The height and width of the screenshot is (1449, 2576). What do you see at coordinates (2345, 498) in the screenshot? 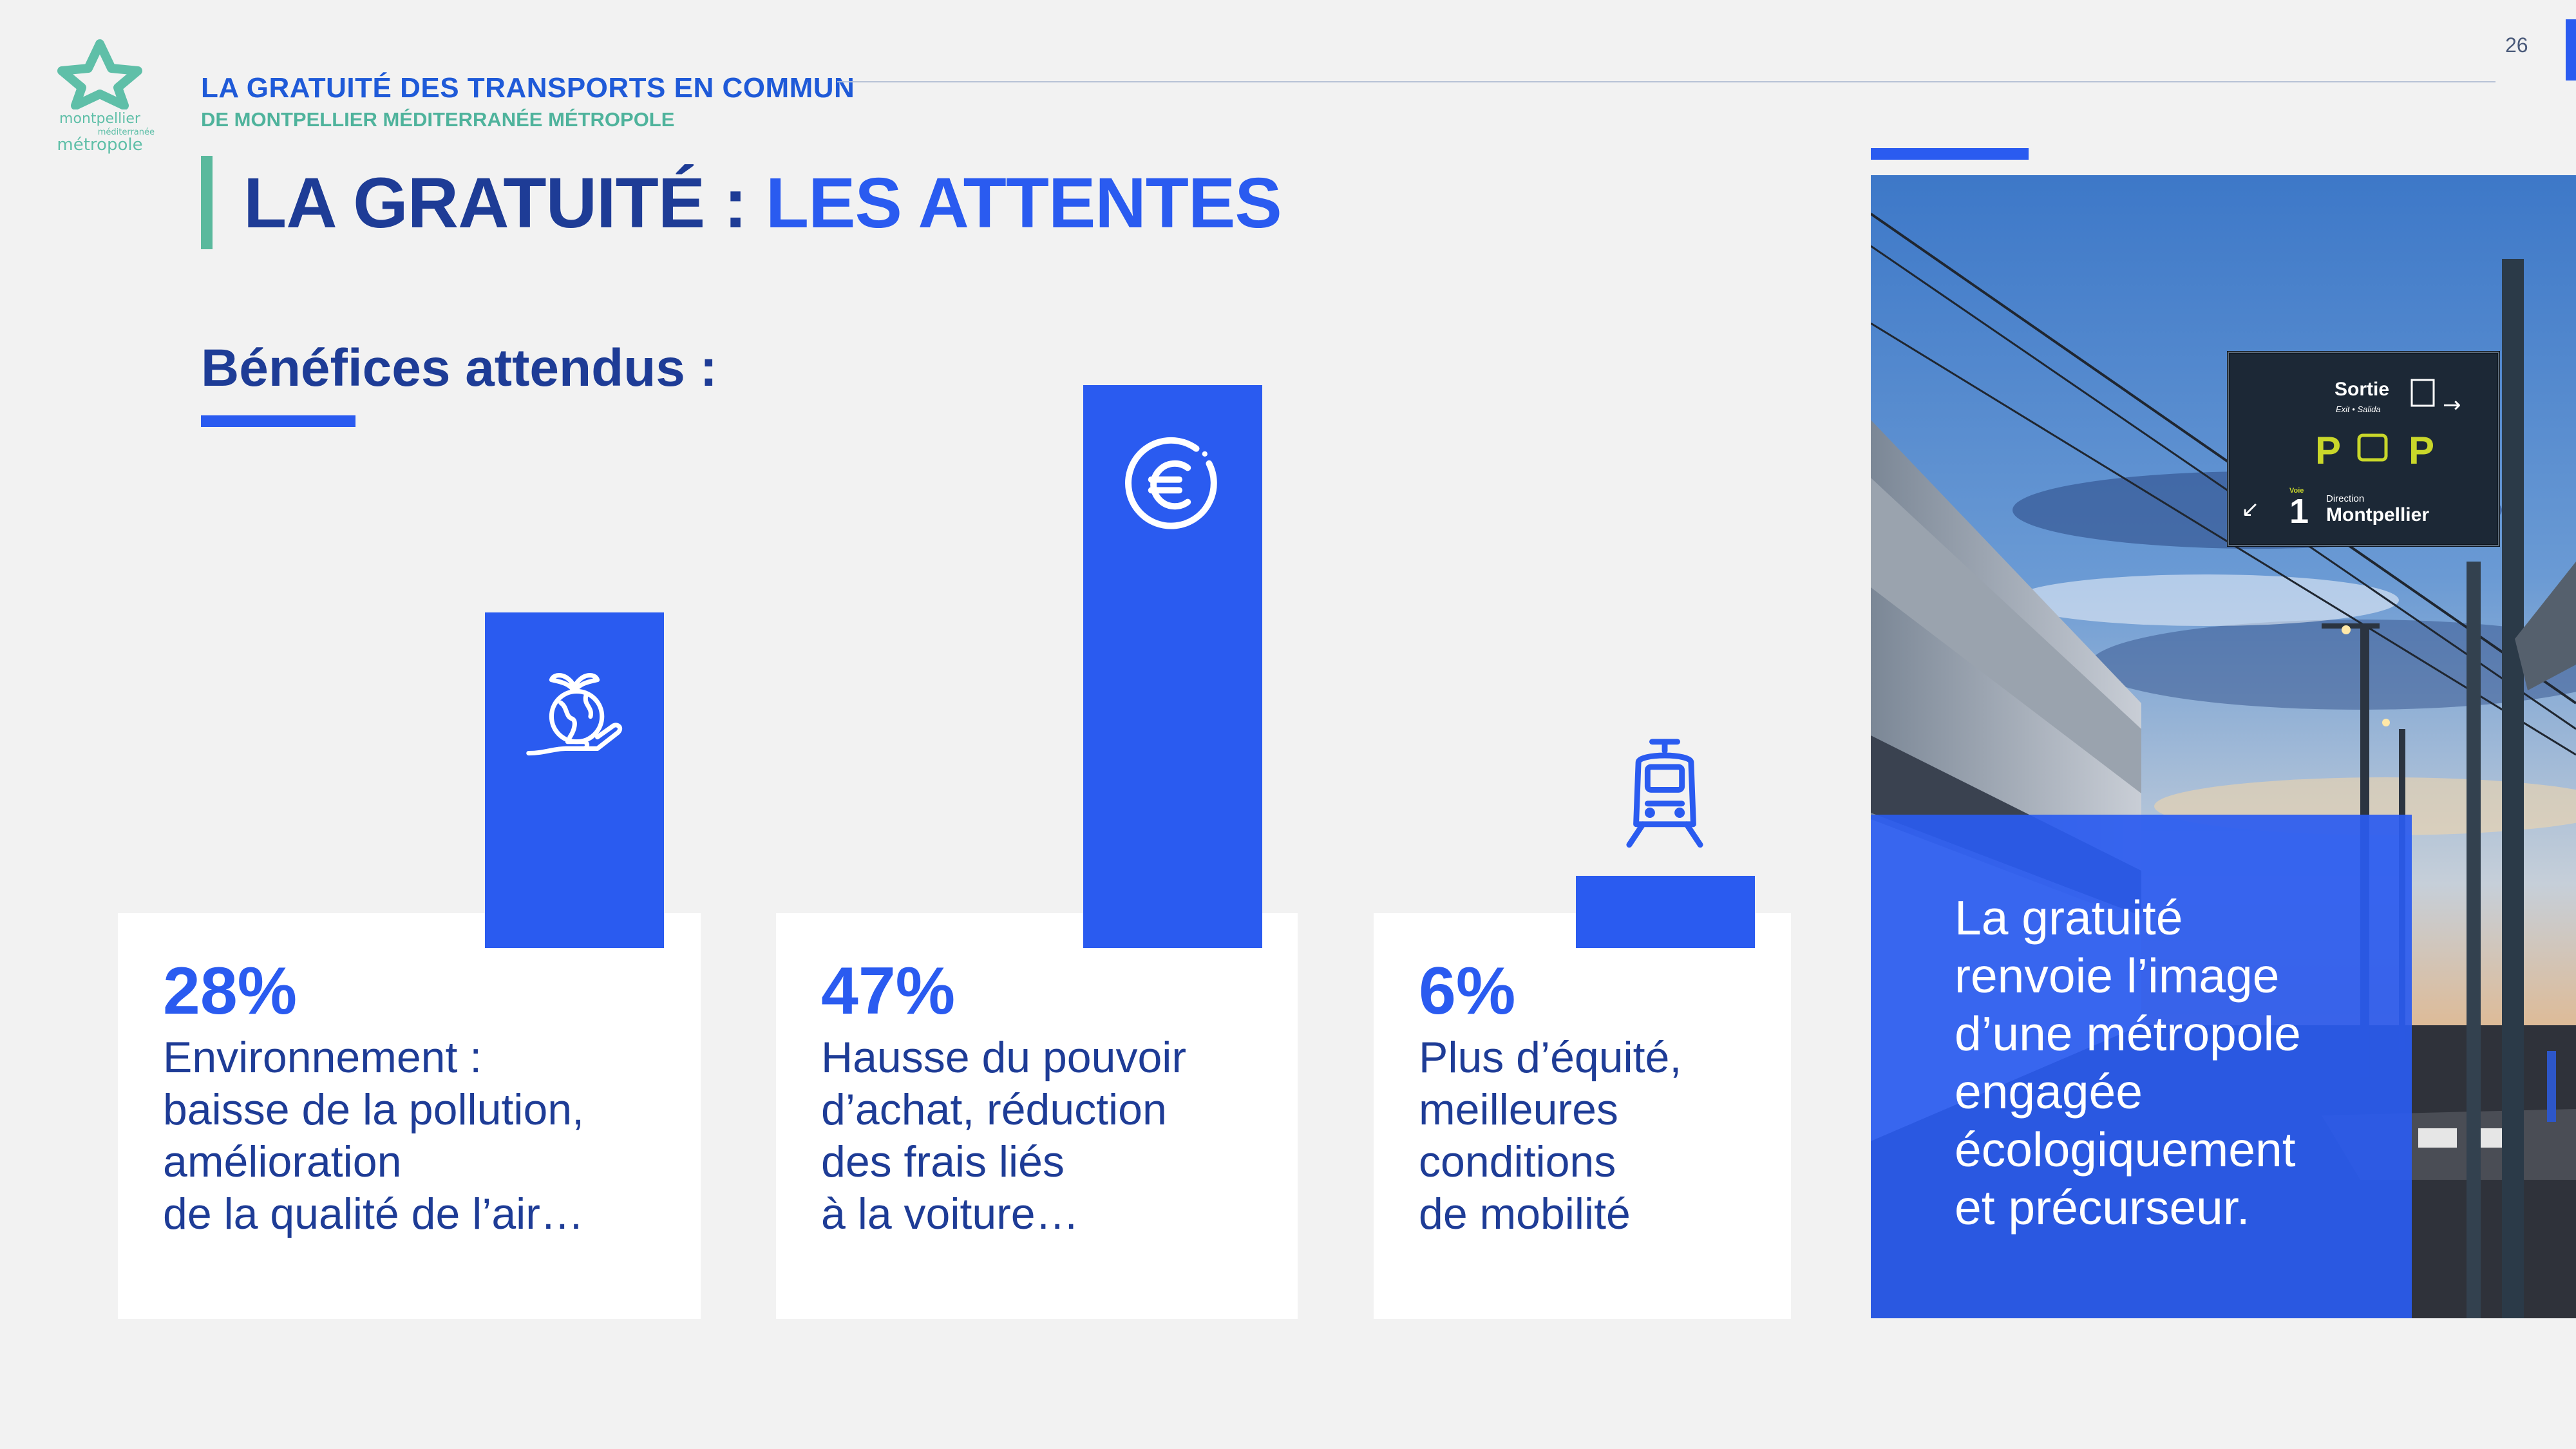
I see `sign-direction-label: Direction` at bounding box center [2345, 498].